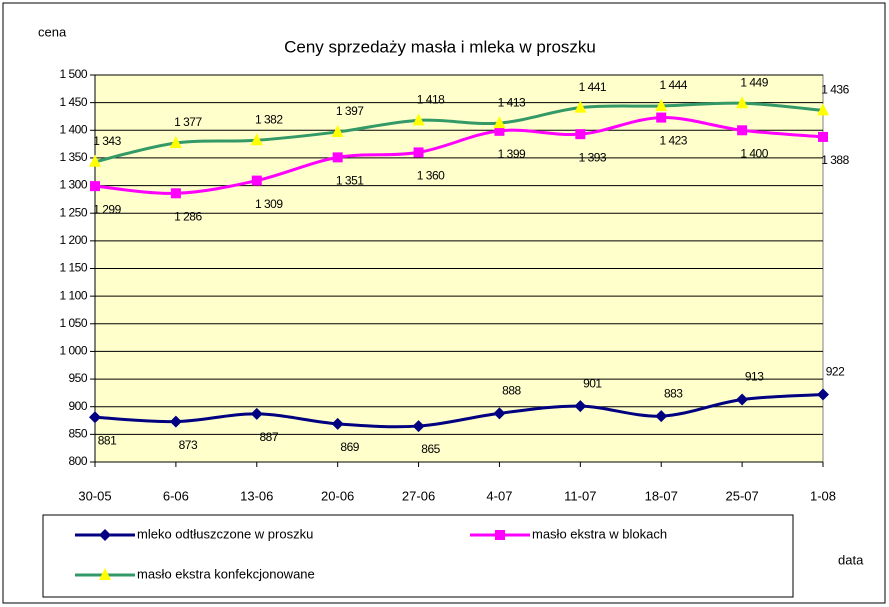 This screenshot has height=607, width=889. What do you see at coordinates (440, 46) in the screenshot?
I see `chart-title: Ceny sprzedaży masła i mleka w proszku` at bounding box center [440, 46].